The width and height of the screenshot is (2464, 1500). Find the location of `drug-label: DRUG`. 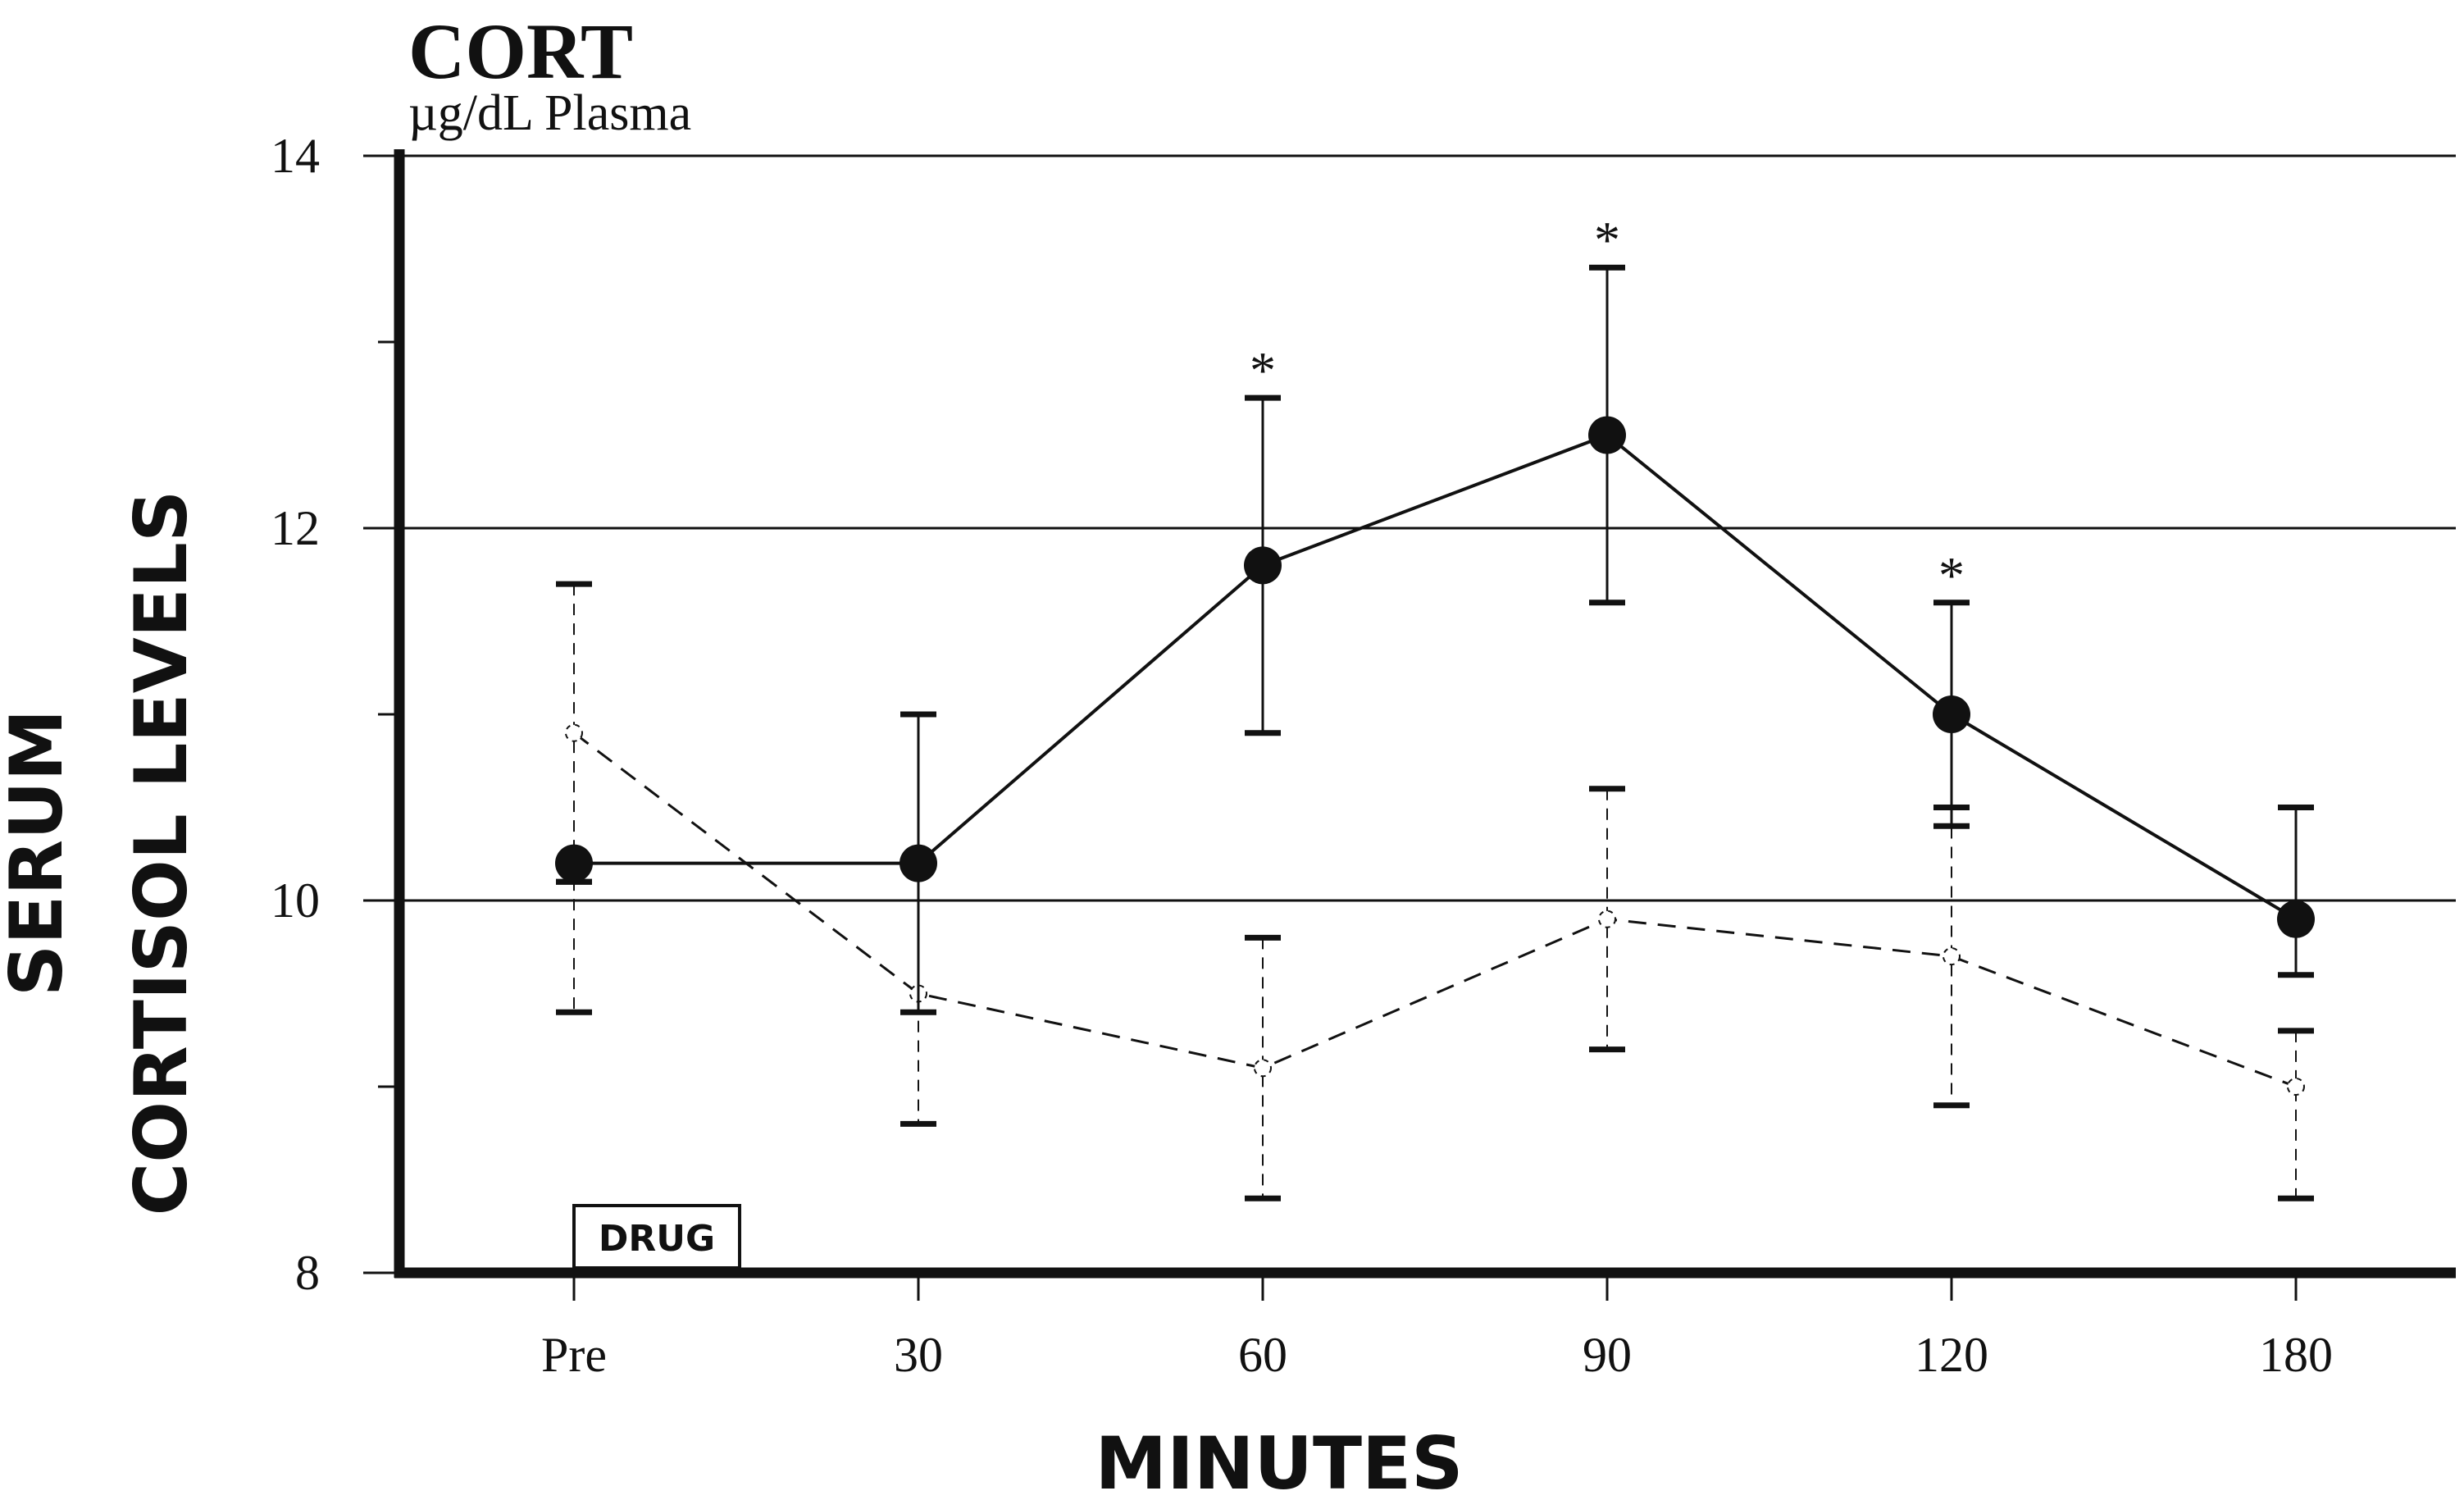

drug-label: DRUG is located at coordinates (657, 1239).